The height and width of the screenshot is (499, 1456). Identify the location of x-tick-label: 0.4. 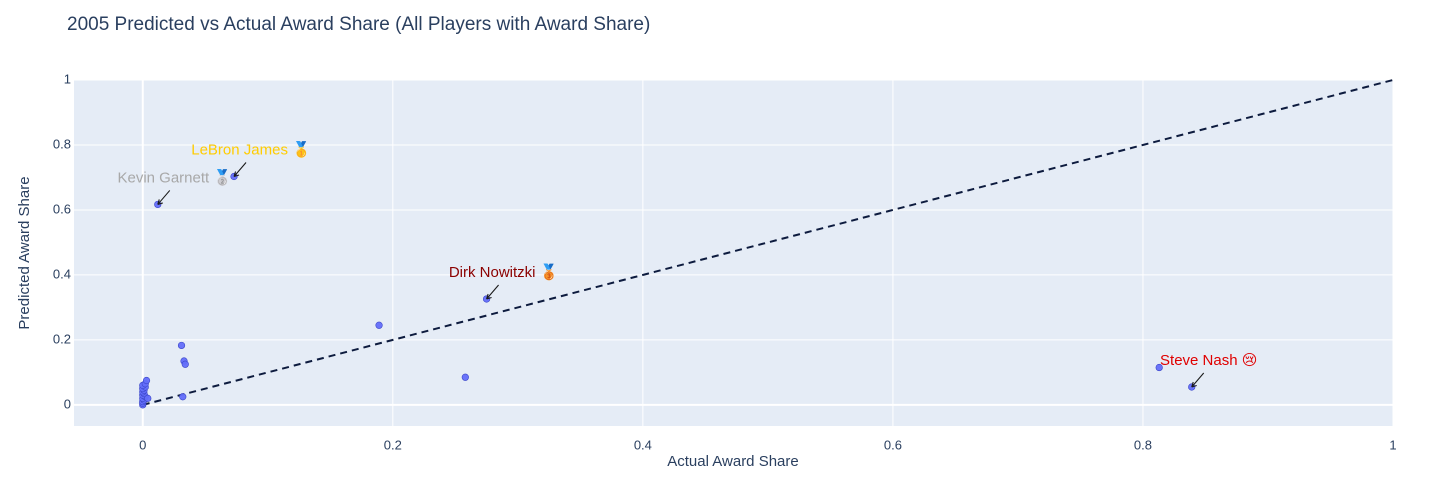
(643, 445).